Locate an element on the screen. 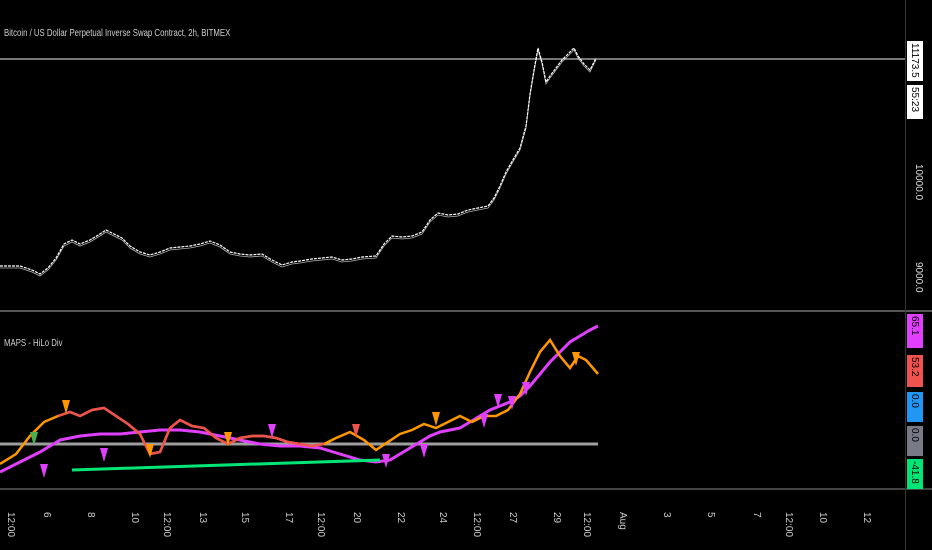  time-axis-label: 6 is located at coordinates (46, 515).